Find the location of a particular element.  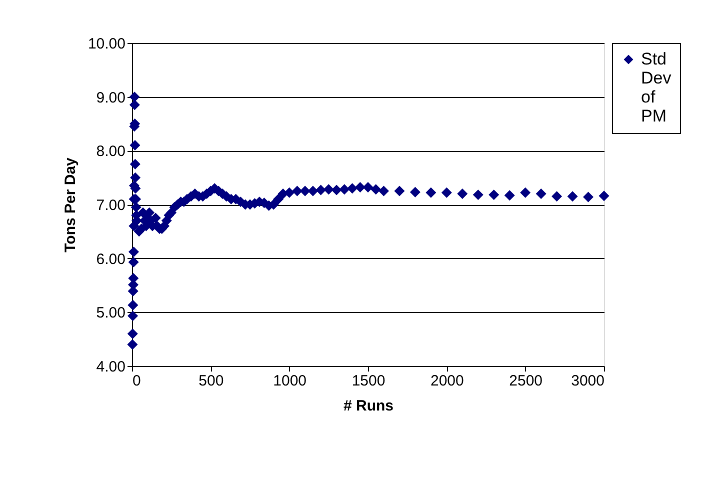

legend-label: Std Dev of PM is located at coordinates (656, 88).